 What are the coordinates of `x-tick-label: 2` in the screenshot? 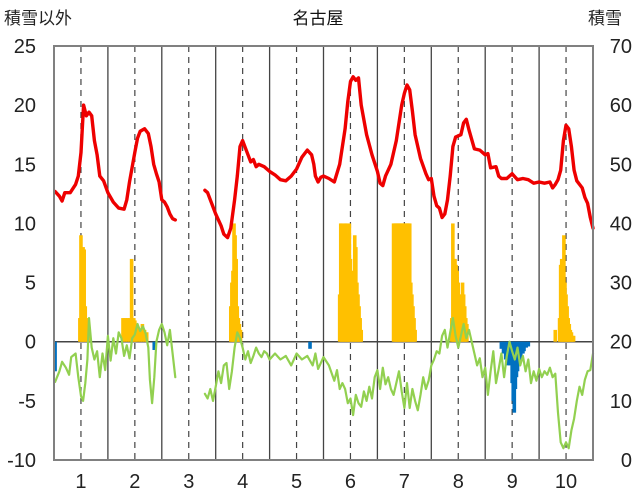 It's located at (134, 482).